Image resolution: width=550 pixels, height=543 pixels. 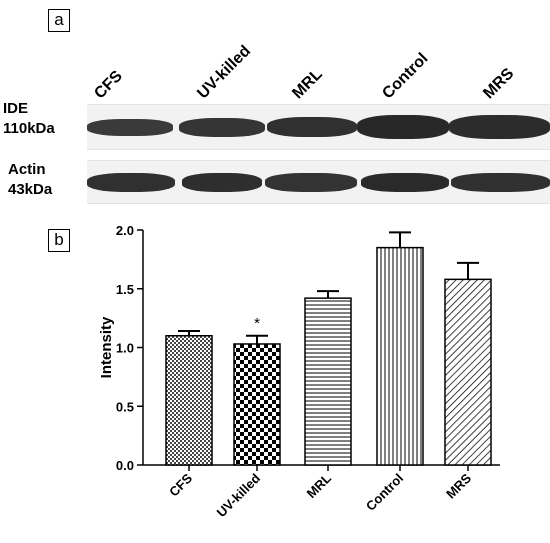 What do you see at coordinates (312, 127) in the screenshot?
I see `ide-band-mrl` at bounding box center [312, 127].